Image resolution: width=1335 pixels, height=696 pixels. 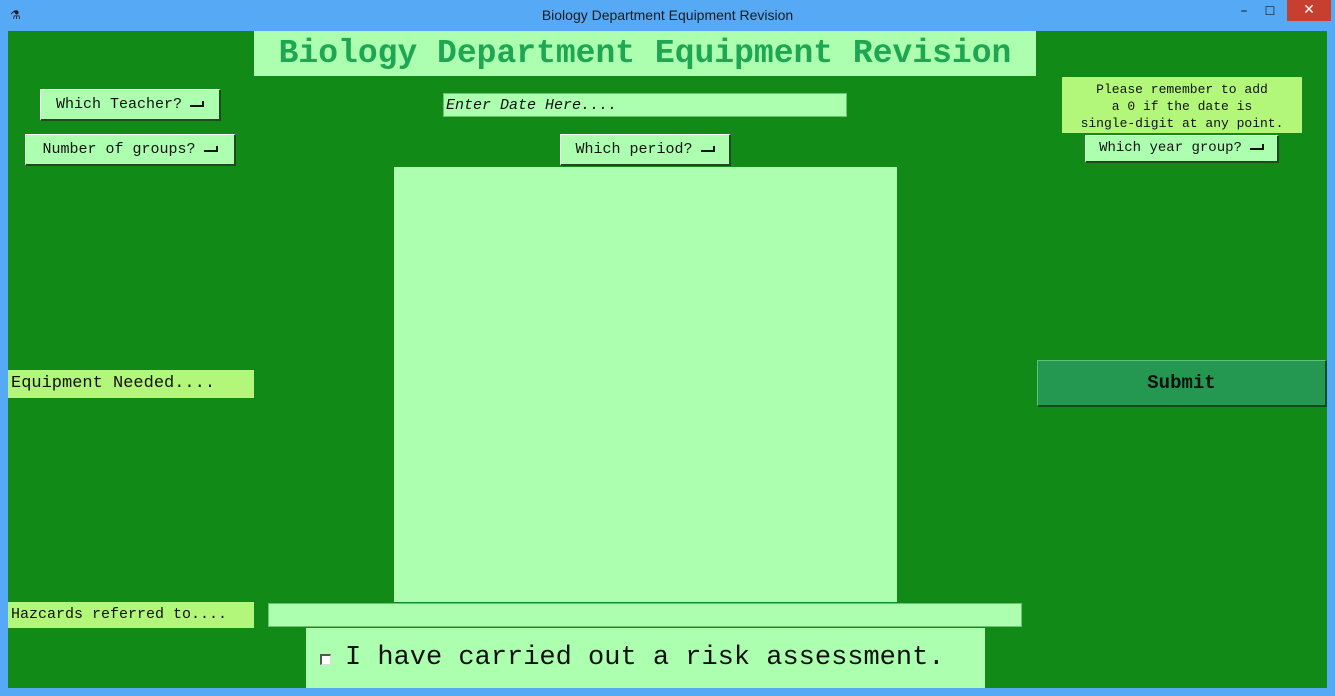 What do you see at coordinates (645, 105) in the screenshot?
I see `date-input` at bounding box center [645, 105].